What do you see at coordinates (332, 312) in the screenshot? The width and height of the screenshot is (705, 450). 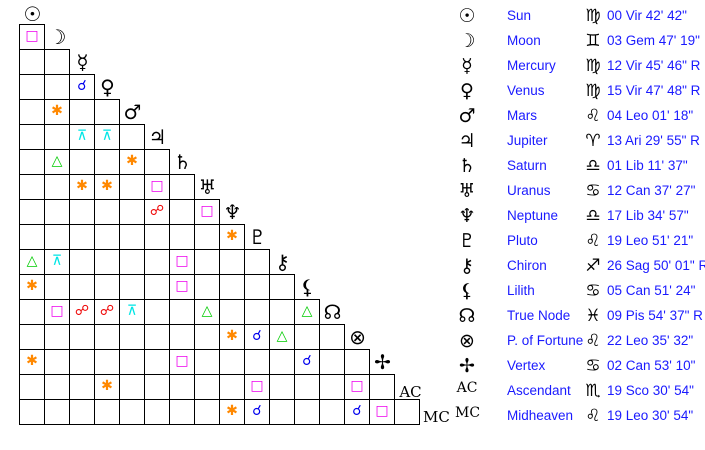 I see `glyph-true-node-icon: ☊` at bounding box center [332, 312].